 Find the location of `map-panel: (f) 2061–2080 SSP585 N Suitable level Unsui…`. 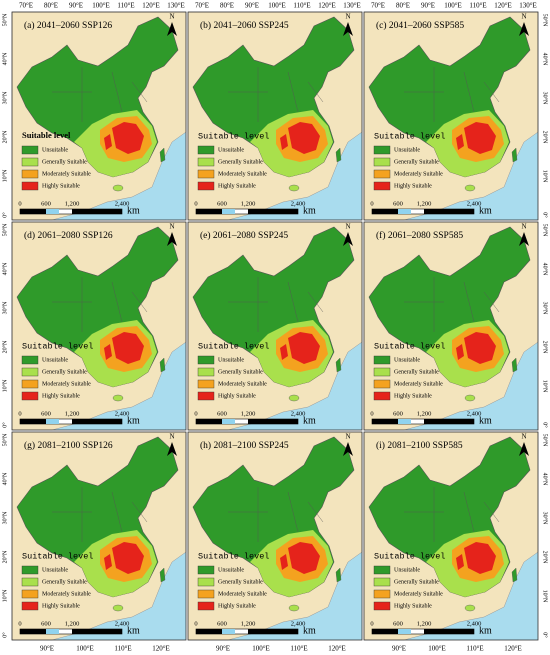

map-panel: (f) 2061–2080 SSP585 N Suitable level Unsui… is located at coordinates (451, 326).